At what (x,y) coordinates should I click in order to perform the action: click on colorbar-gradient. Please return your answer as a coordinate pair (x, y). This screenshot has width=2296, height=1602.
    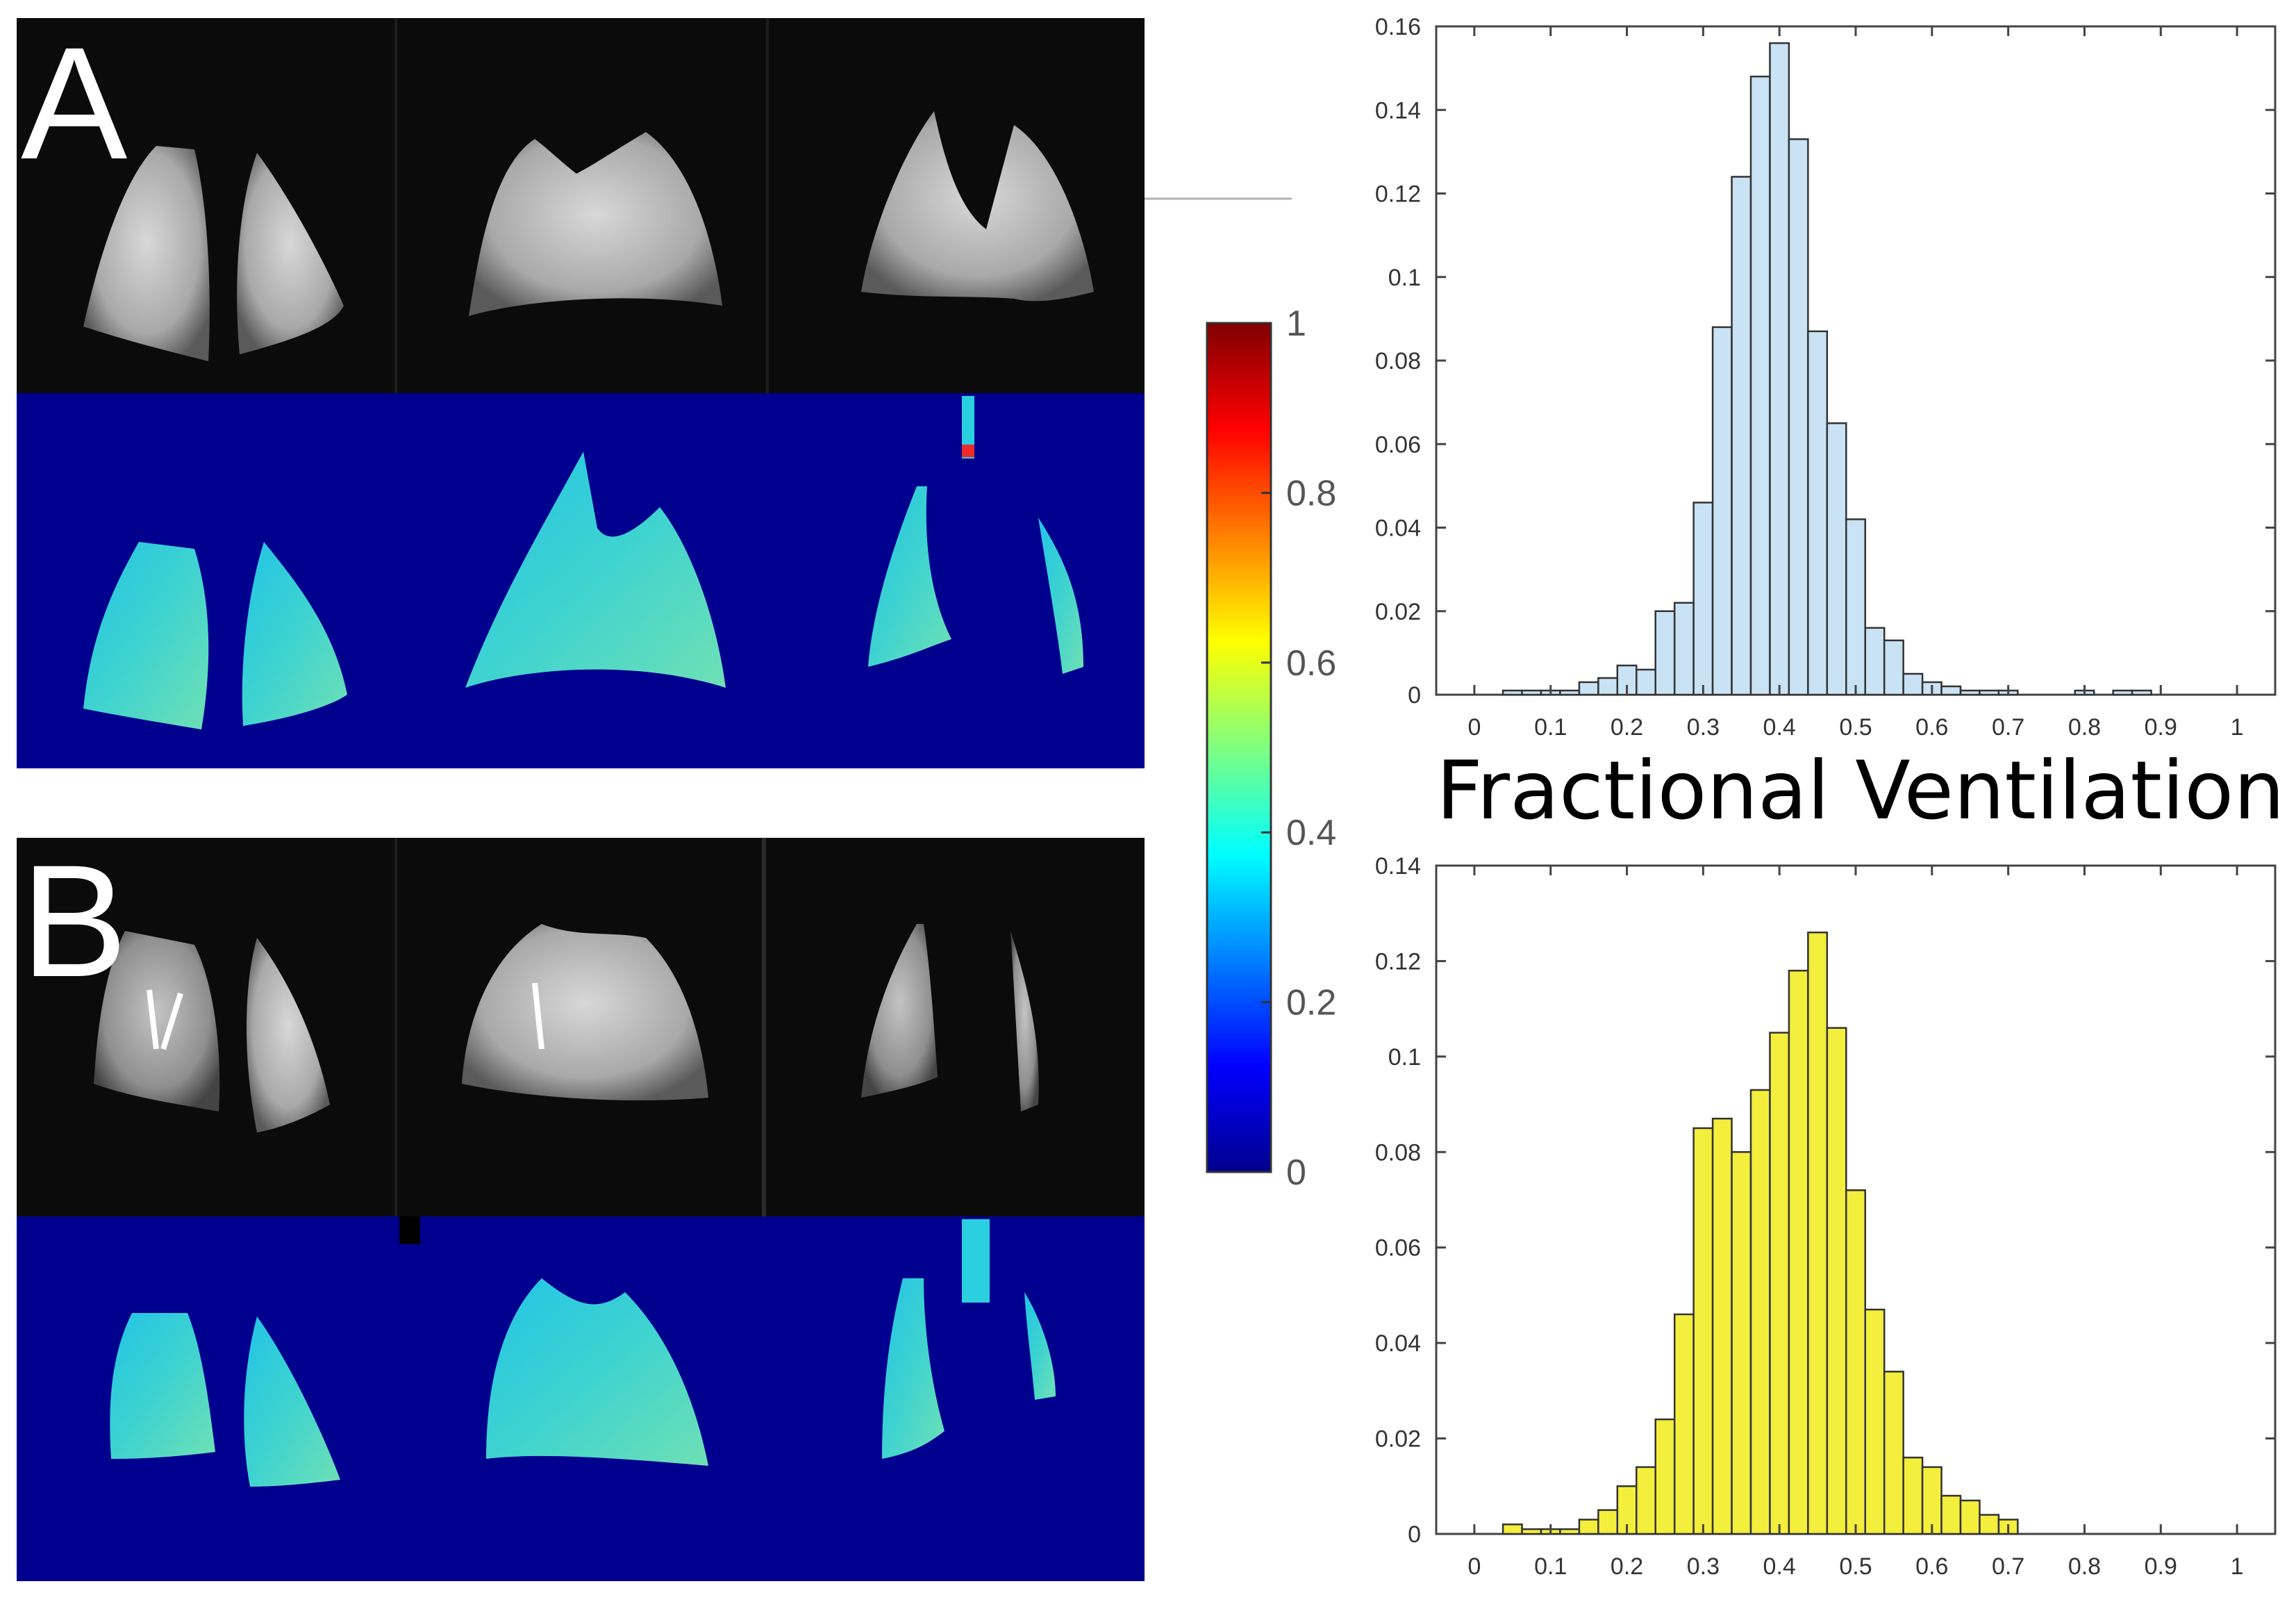
    Looking at the image, I should click on (1239, 747).